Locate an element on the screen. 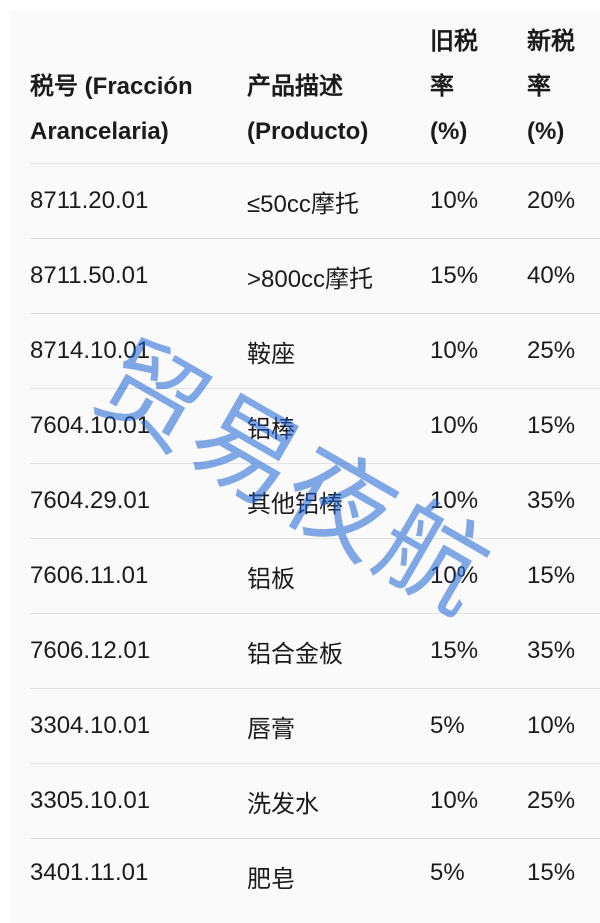 Image resolution: width=600 pixels, height=923 pixels. product-cell: 唇膏 is located at coordinates (271, 729).